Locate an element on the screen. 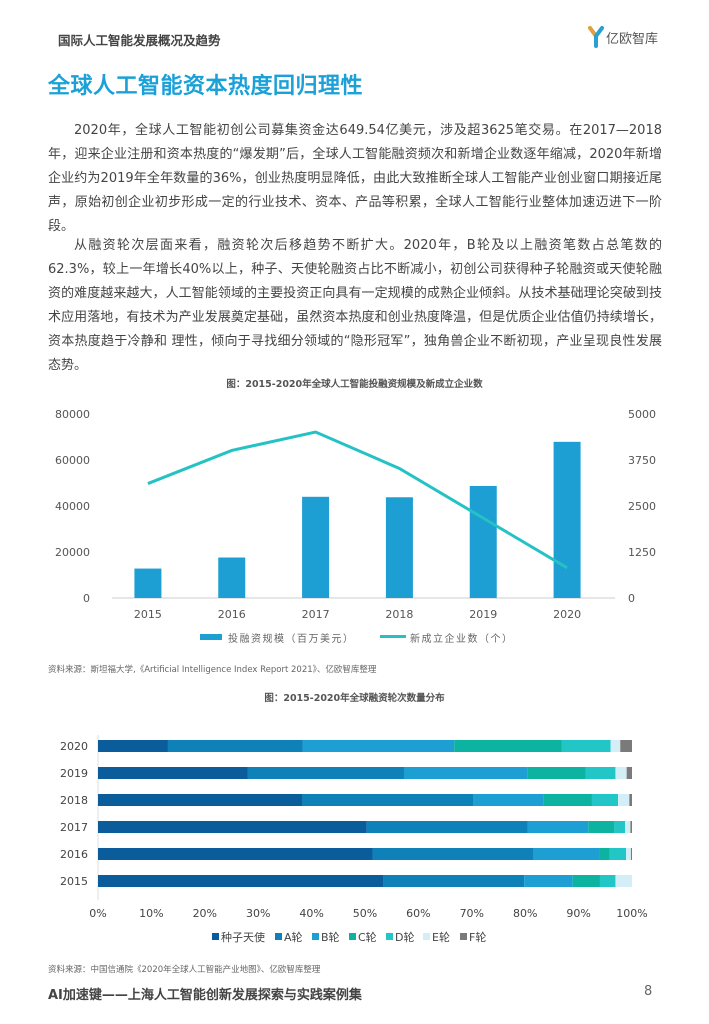 Image resolution: width=709 pixels, height=1024 pixels. x-tick-label: 2018 is located at coordinates (399, 614).